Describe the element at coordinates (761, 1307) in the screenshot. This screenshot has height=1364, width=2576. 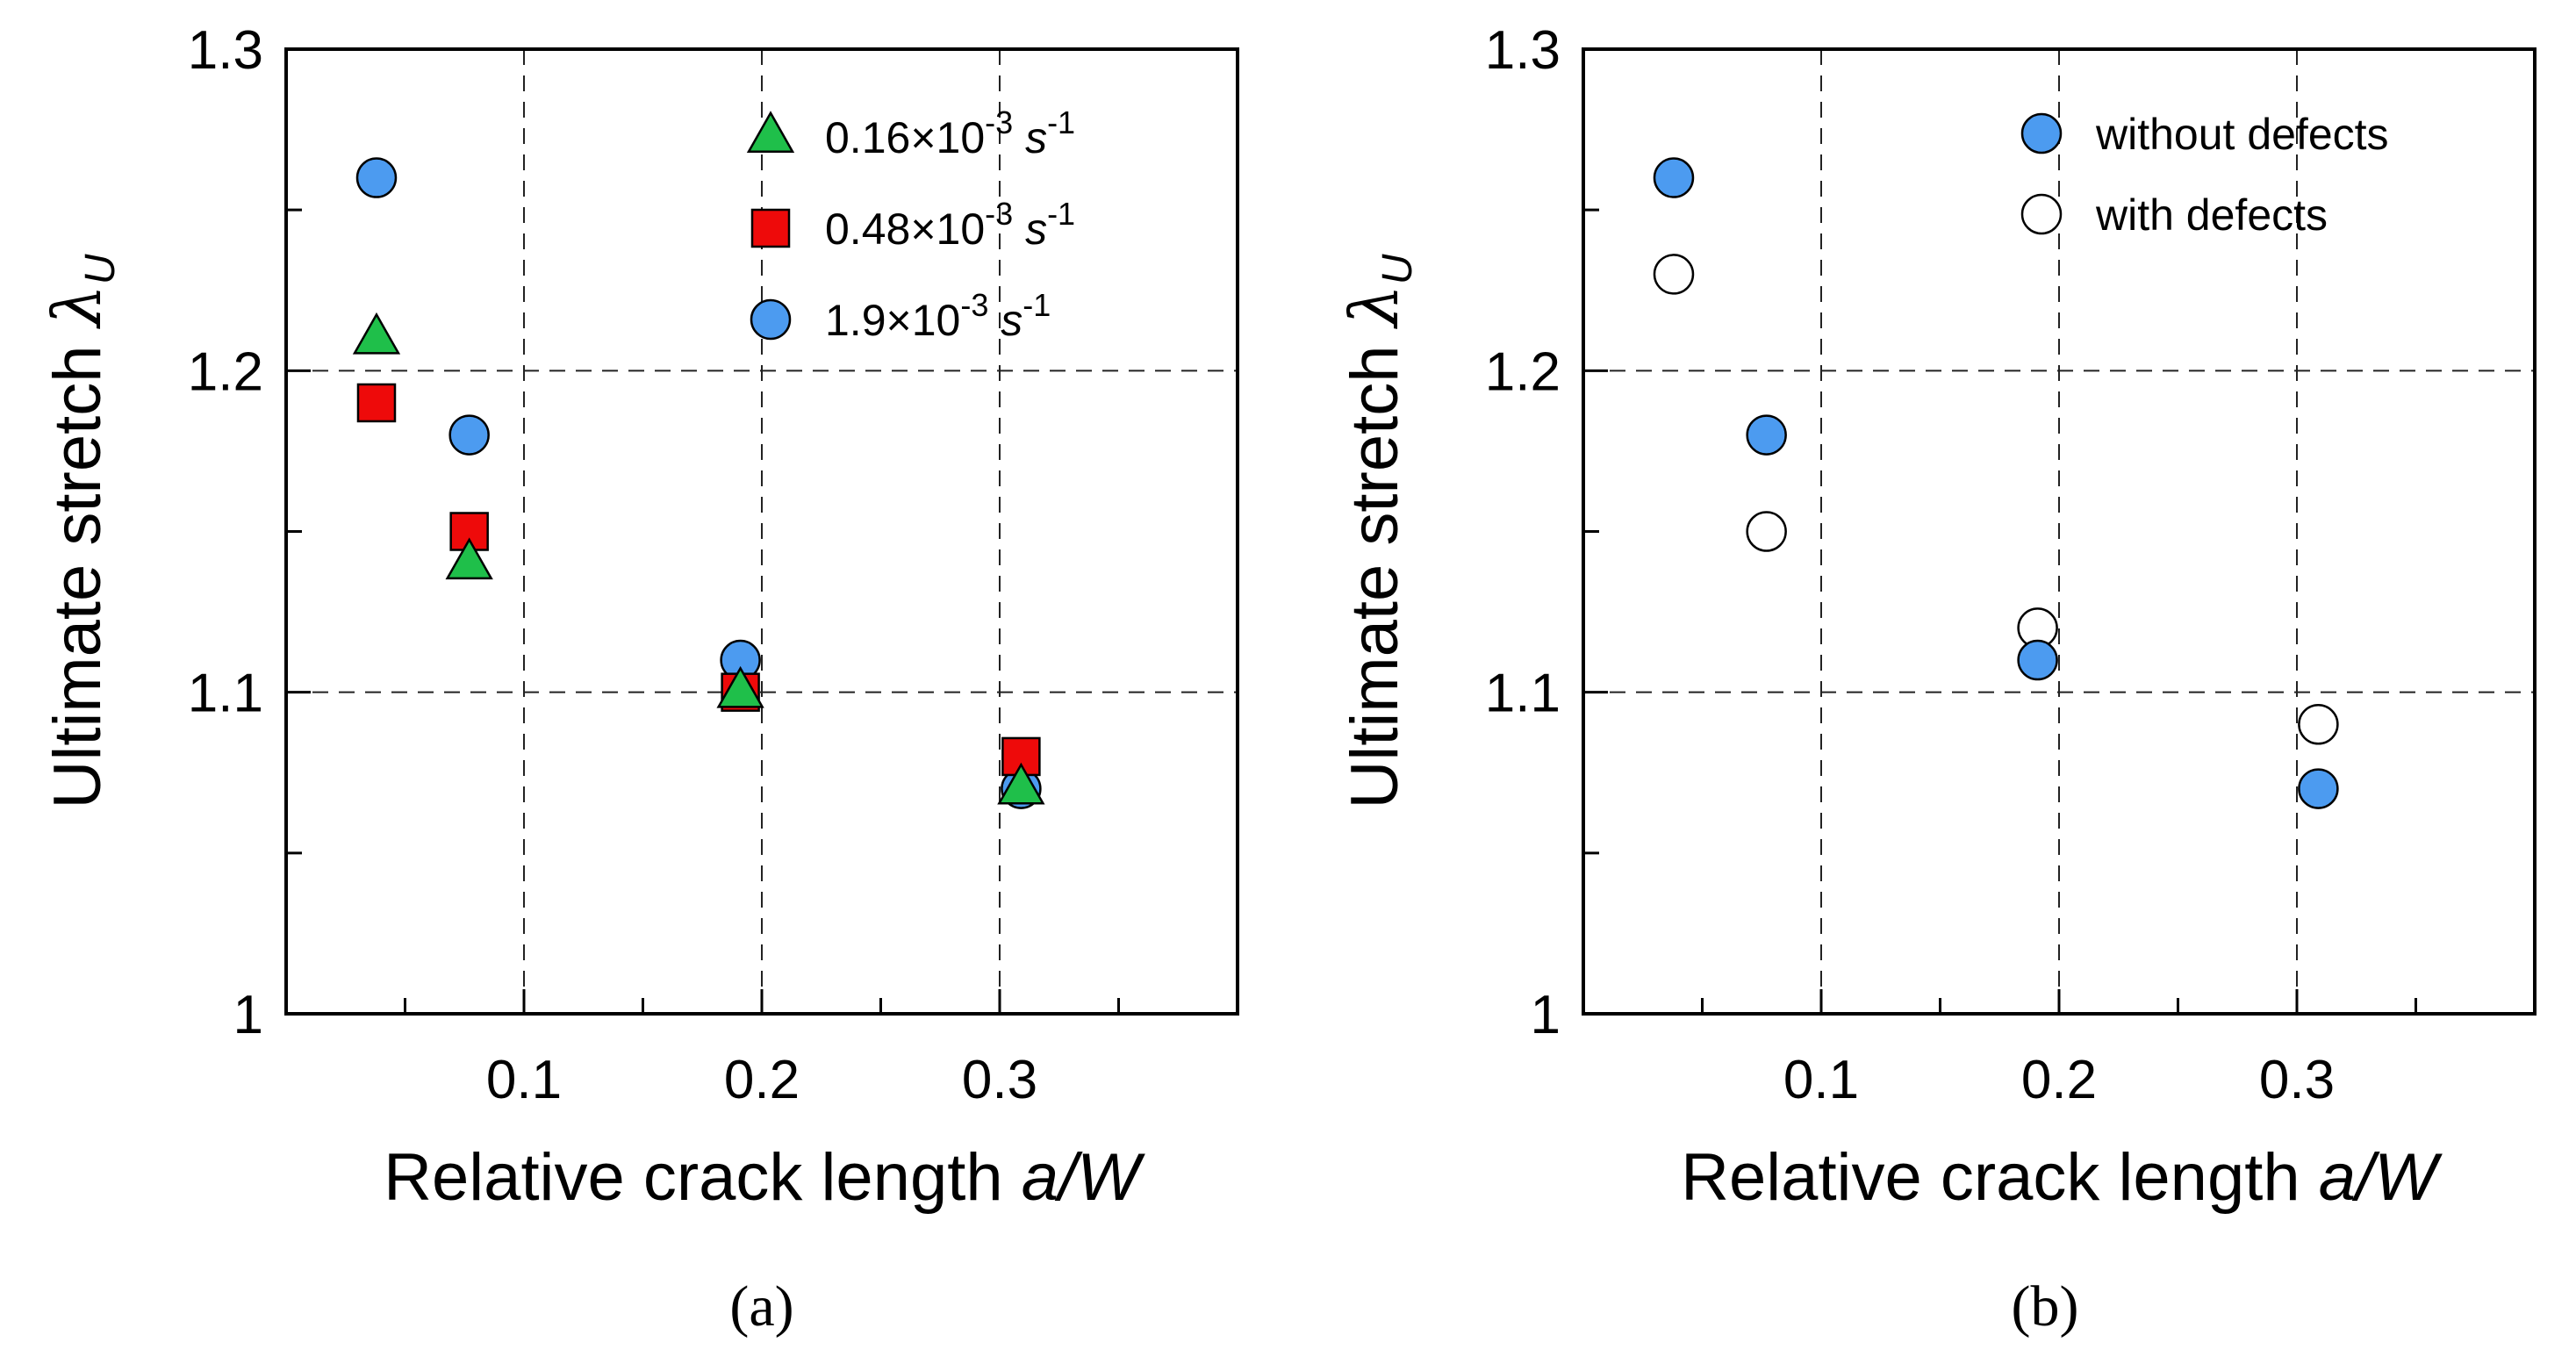
I see `panel-caption: (a)` at that location.